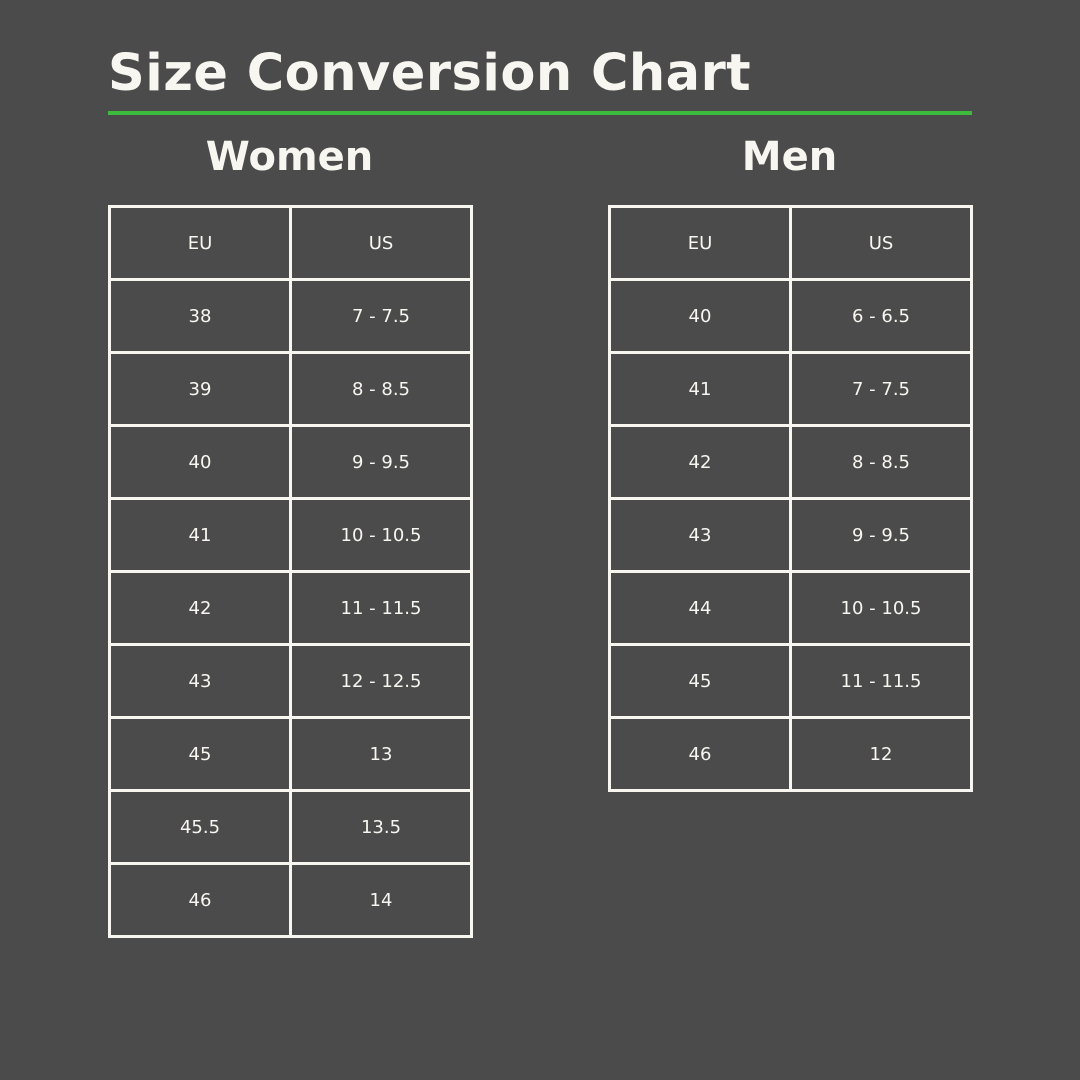  I want to click on eu-size-cell: 45.5, so click(200, 827).